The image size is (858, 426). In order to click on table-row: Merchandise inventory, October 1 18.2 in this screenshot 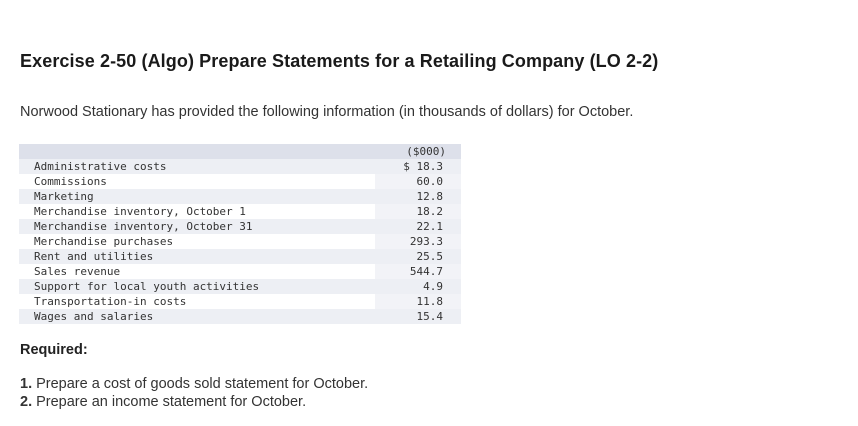, I will do `click(240, 211)`.